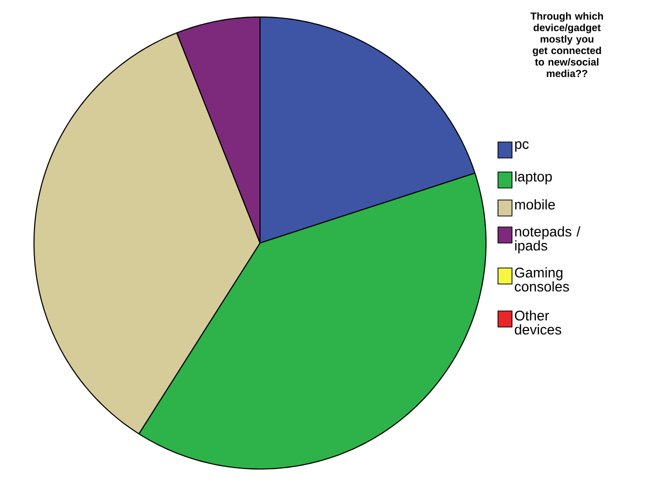  Describe the element at coordinates (538, 322) in the screenshot. I see `legend-label: Other devices` at that location.